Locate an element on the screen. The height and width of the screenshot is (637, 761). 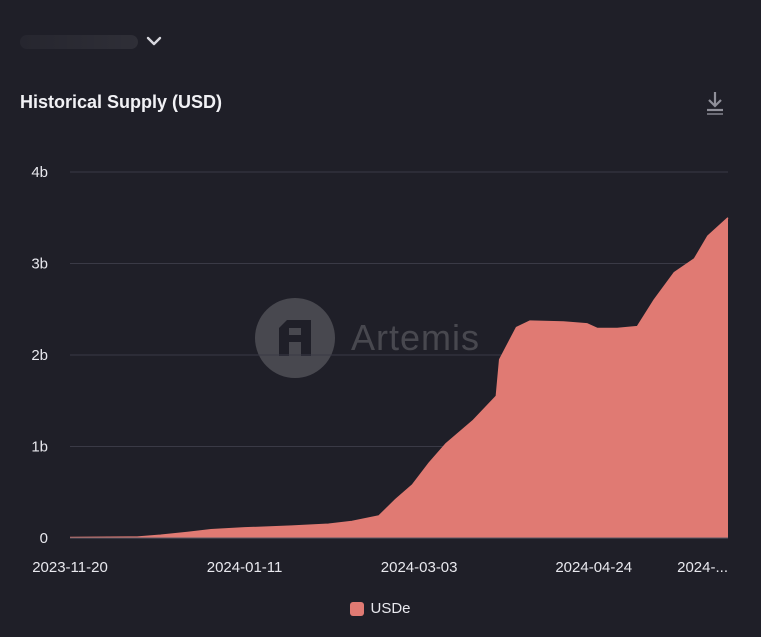
x-tick-label: 2024-01-11 is located at coordinates (245, 567).